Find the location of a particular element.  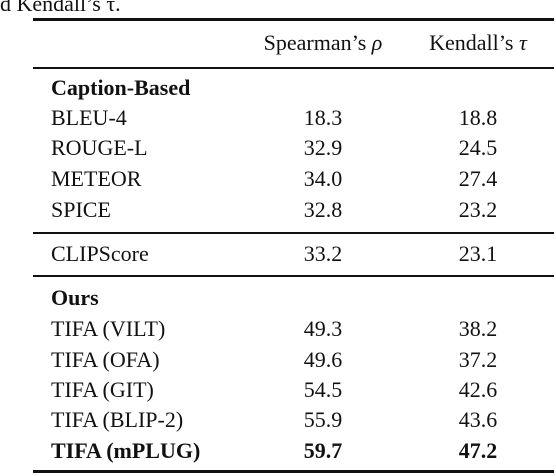

header-spearman: Spearman’s ρ is located at coordinates (323, 43).